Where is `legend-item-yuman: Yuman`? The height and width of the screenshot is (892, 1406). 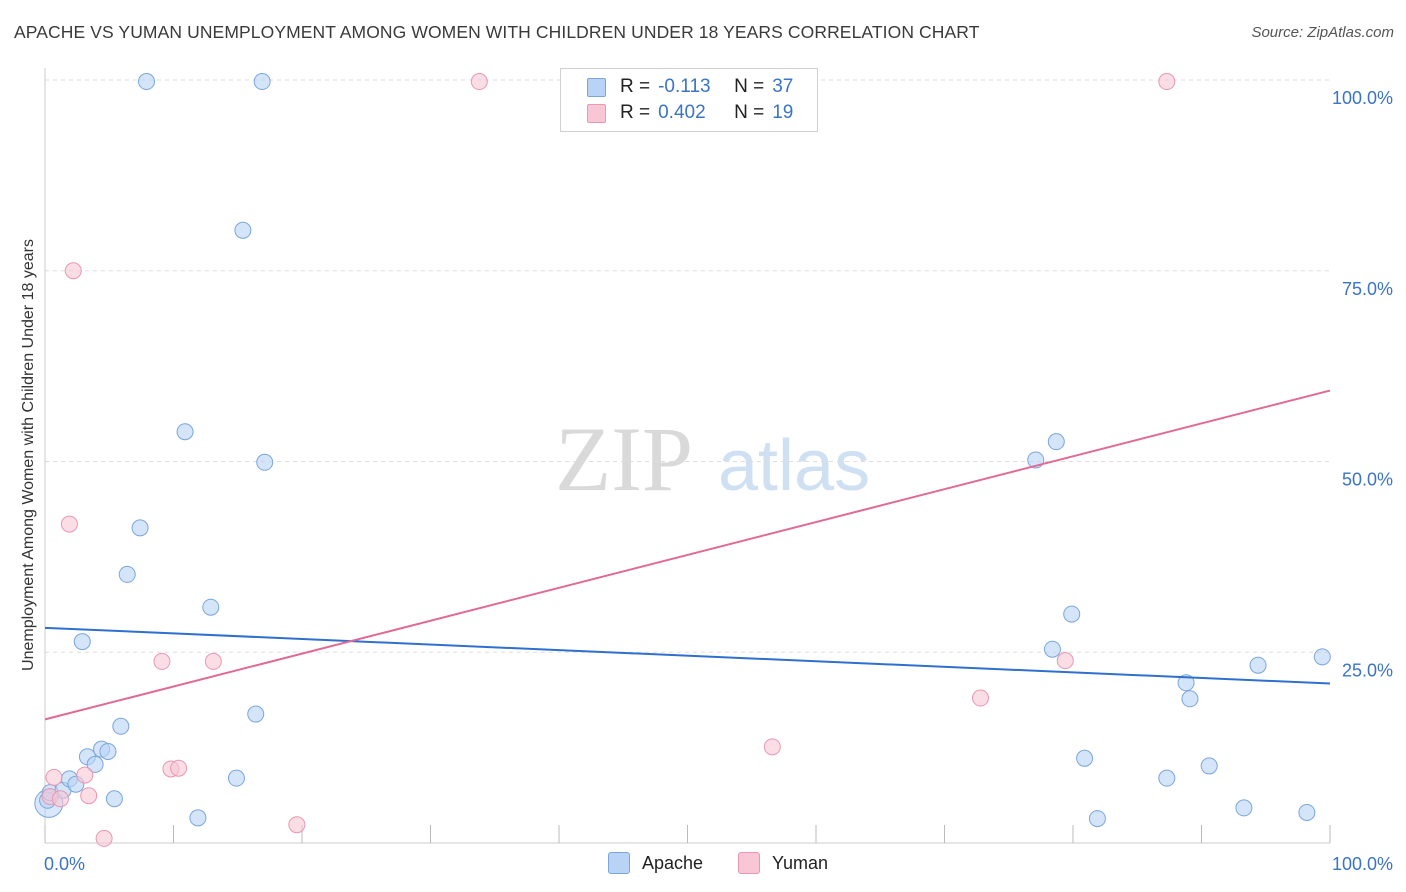 legend-item-yuman: Yuman is located at coordinates (783, 863).